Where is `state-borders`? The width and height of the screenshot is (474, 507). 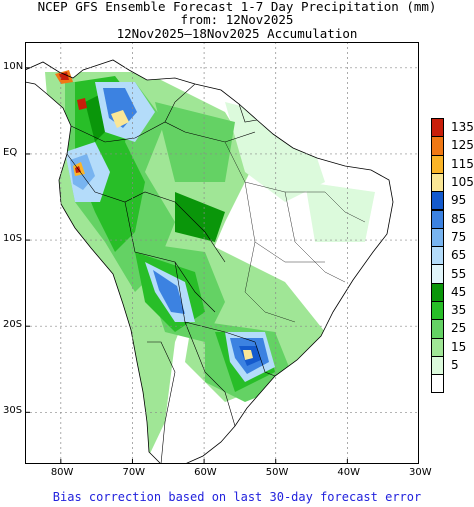 state-borders is located at coordinates (295, 232).